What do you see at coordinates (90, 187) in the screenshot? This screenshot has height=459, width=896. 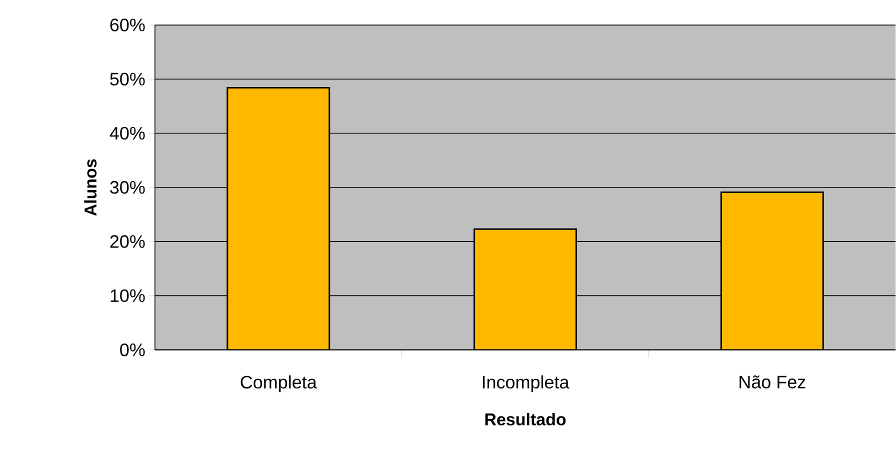 I see `y-axis-title: Alunos` at bounding box center [90, 187].